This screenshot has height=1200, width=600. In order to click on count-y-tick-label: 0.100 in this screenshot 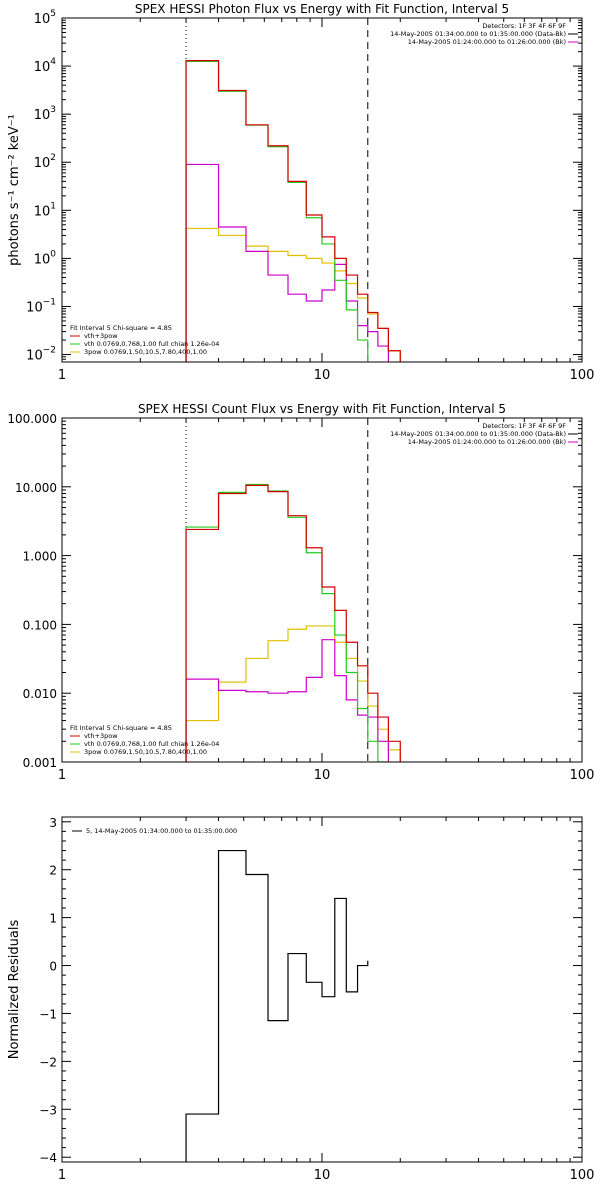, I will do `click(40, 625)`.